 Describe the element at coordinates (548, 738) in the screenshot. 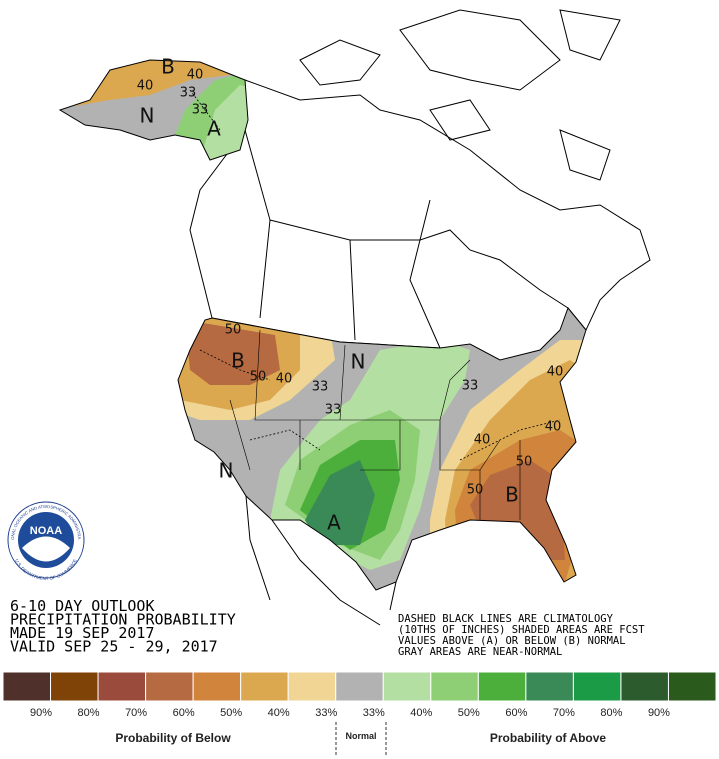

I see `legend-above-label: Probability of Above` at that location.